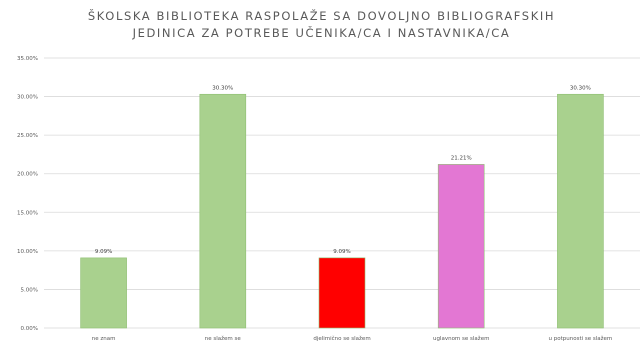 This screenshot has width=643, height=345. Describe the element at coordinates (341, 338) in the screenshot. I see `x-category-label: djelimično se slažem` at that location.